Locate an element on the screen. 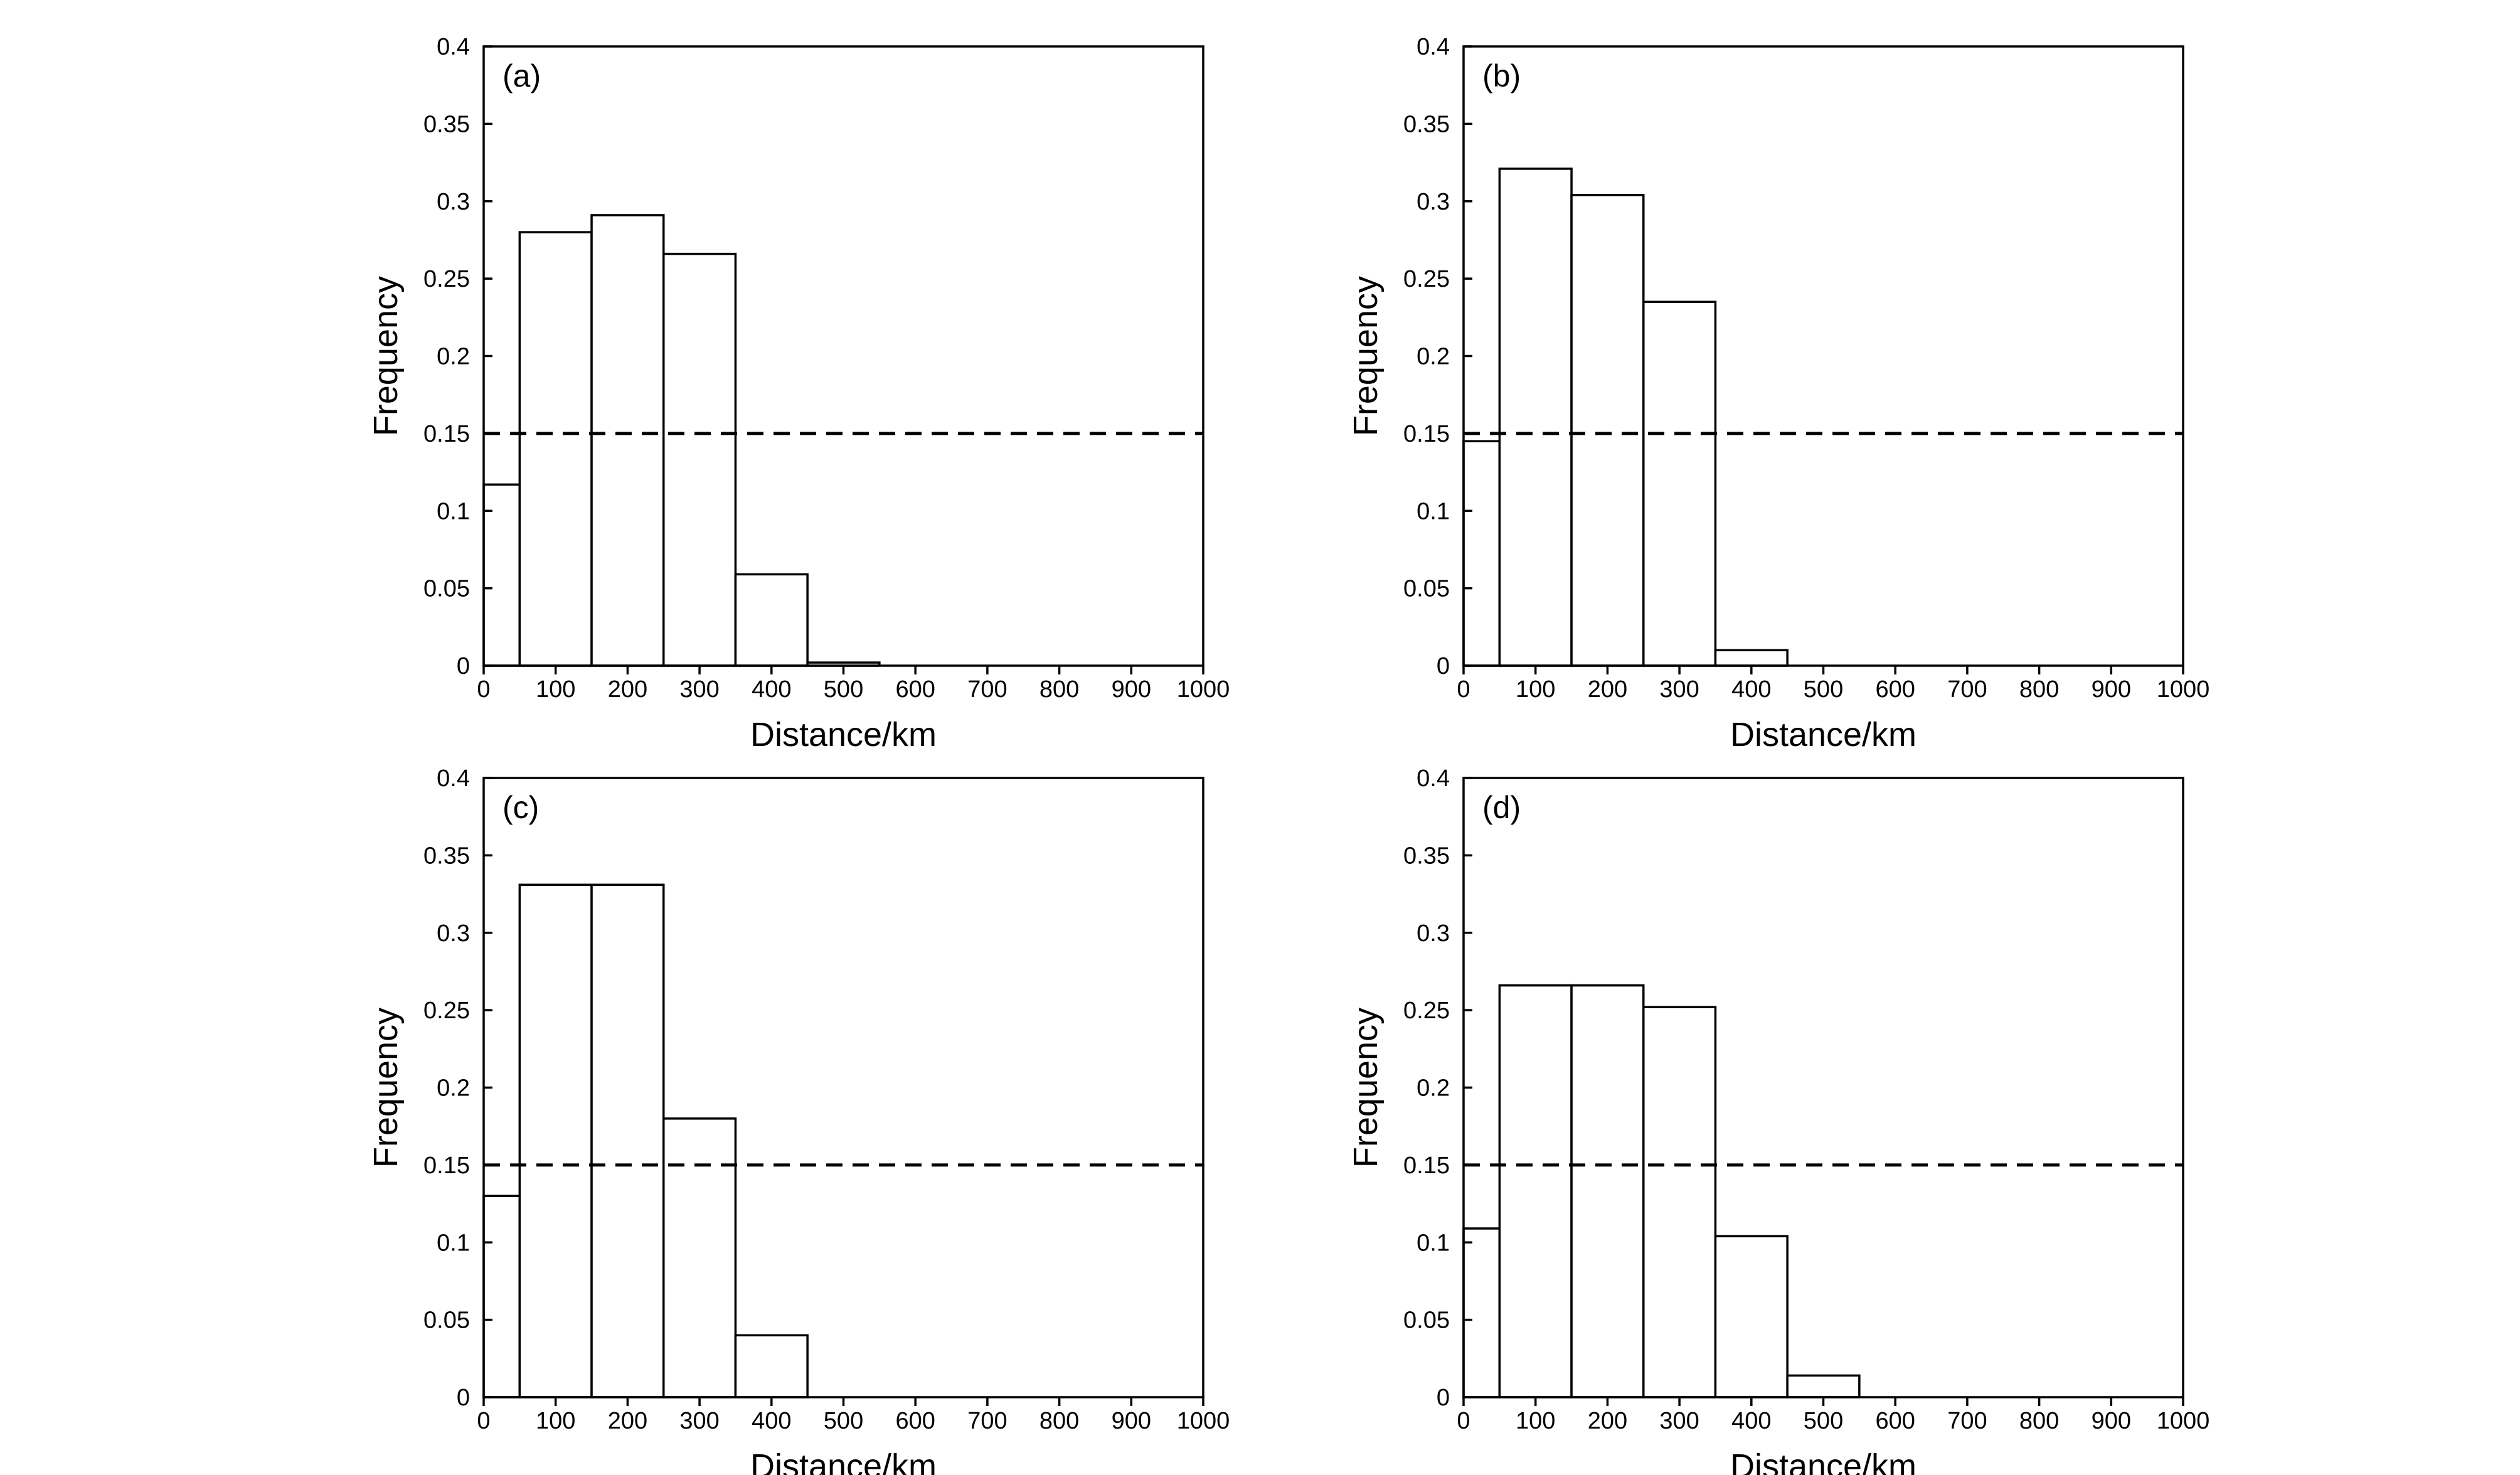  panel-label: (a) is located at coordinates (521, 75).